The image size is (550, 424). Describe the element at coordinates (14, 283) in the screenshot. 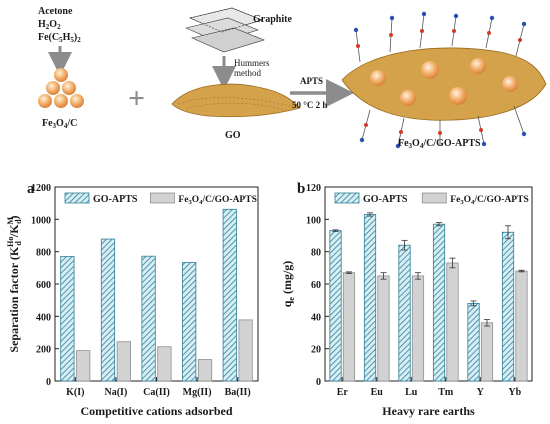

I see `y-axis-label: Separation factor (KHod/KMd)` at that location.